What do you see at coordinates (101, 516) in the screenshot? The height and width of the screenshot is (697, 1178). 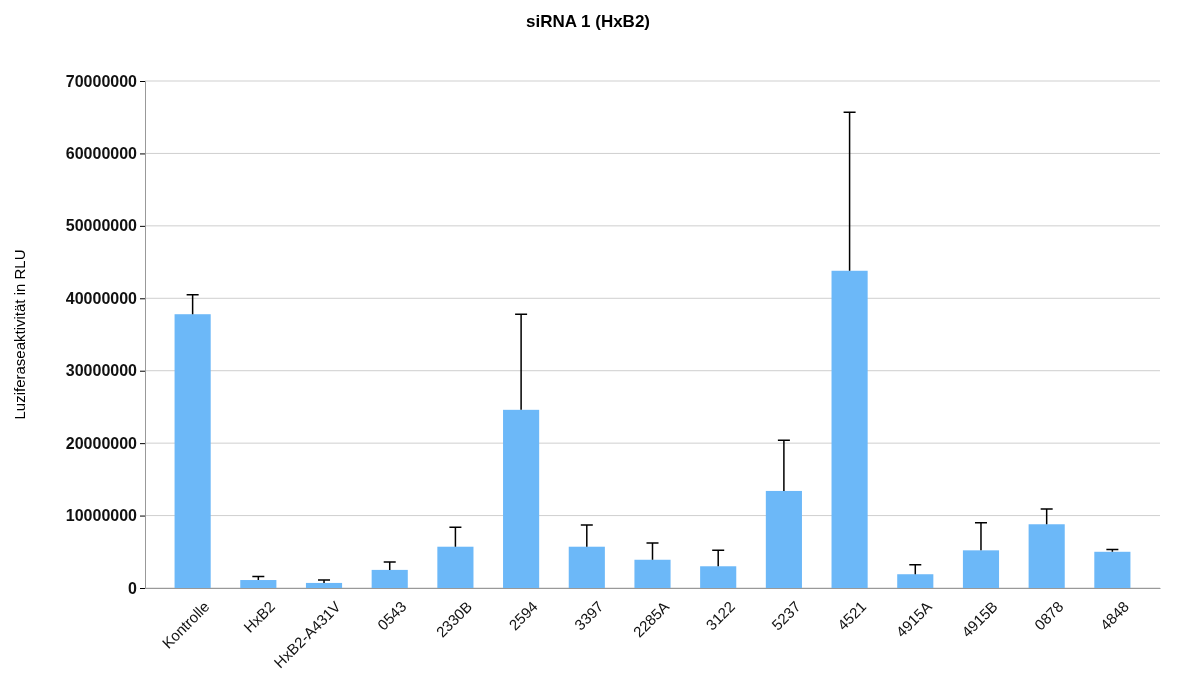 I see `y-tick-label: 10000000` at bounding box center [101, 516].